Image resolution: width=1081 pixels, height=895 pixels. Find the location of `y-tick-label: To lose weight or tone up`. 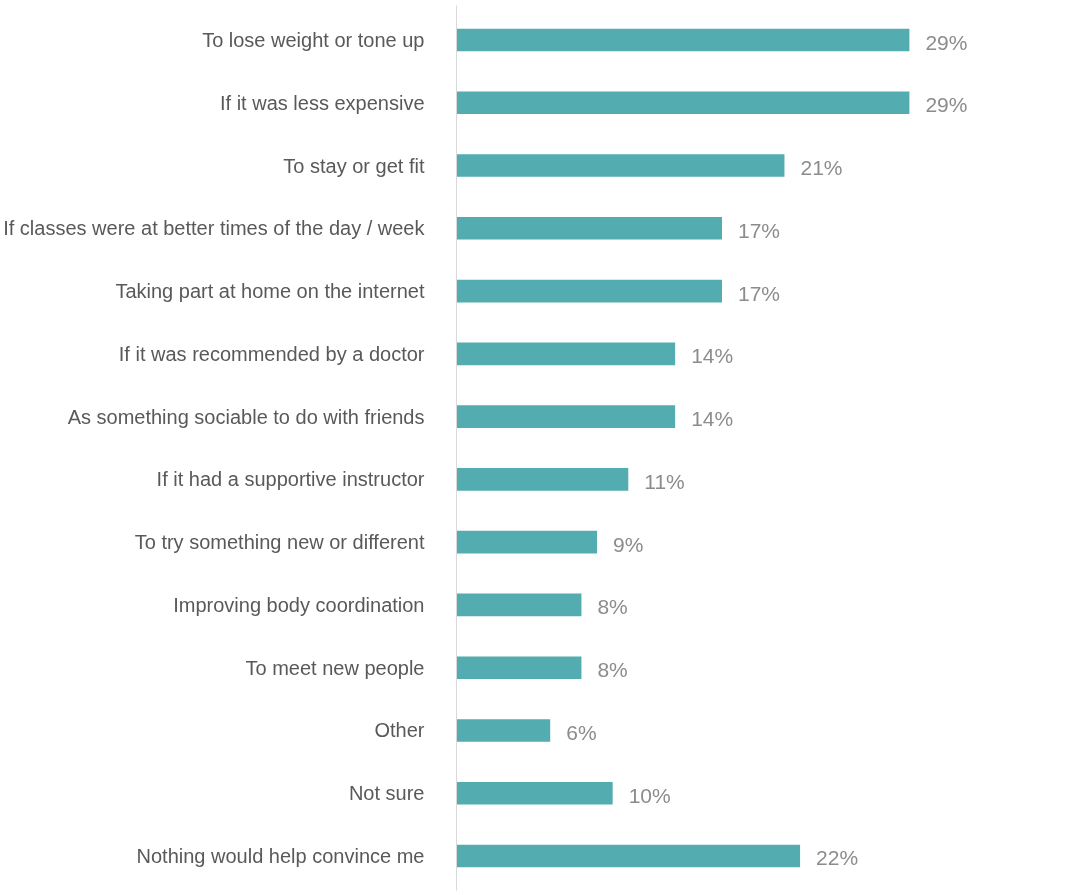

y-tick-label: To lose weight or tone up is located at coordinates (313, 40).